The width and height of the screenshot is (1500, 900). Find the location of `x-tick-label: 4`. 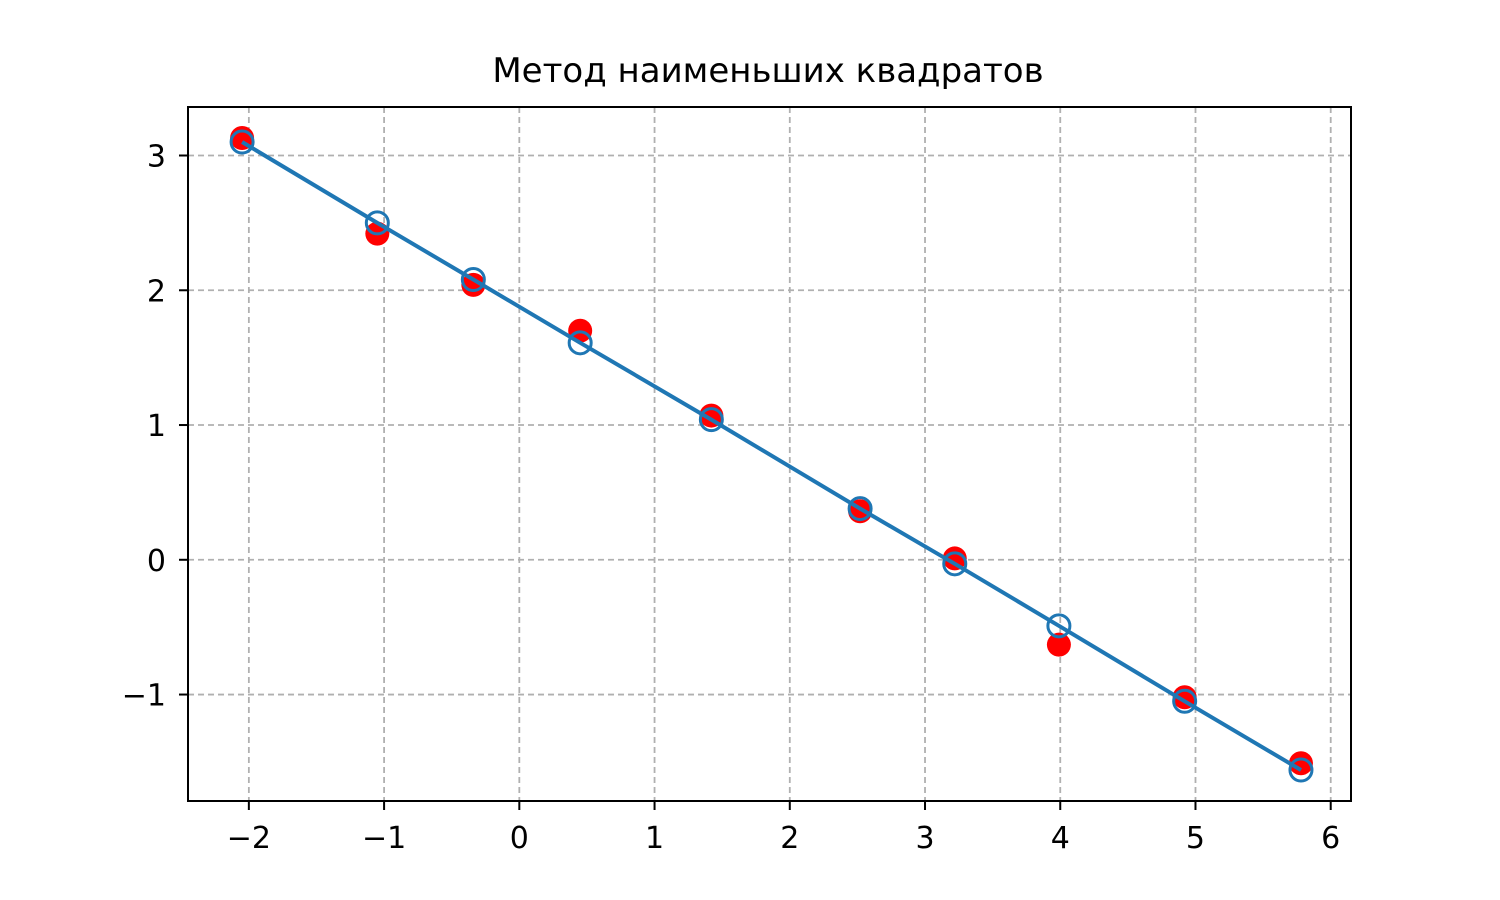

x-tick-label: 4 is located at coordinates (1060, 838).